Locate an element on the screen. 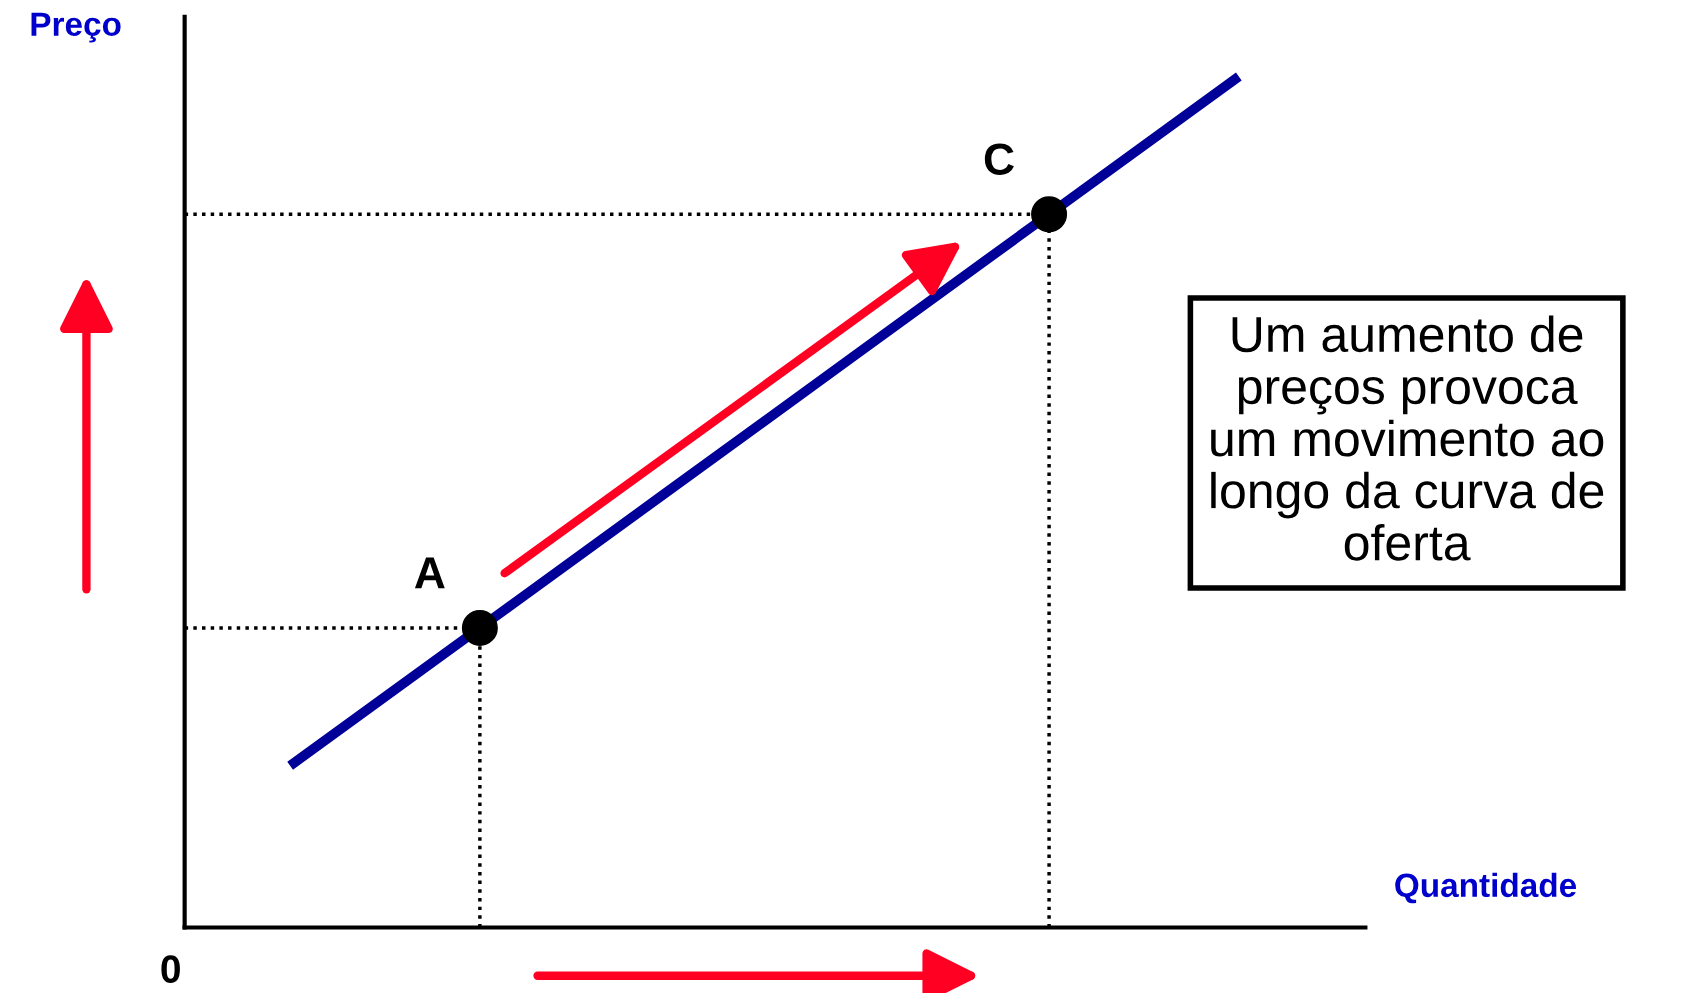  y-axis-title: Preço is located at coordinates (76, 27).